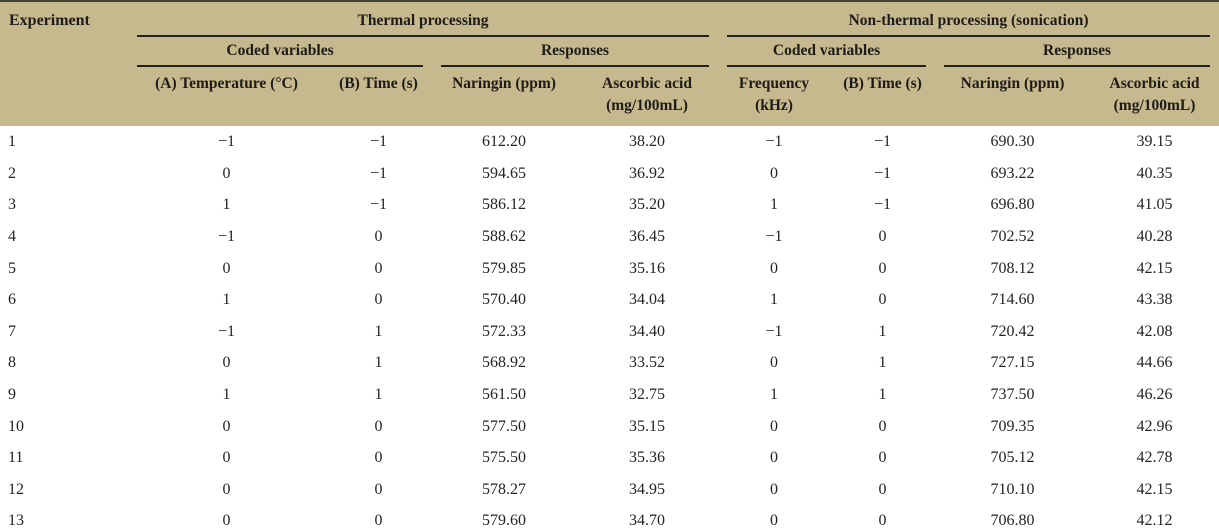  Describe the element at coordinates (647, 489) in the screenshot. I see `thermal-ascorbic-cell: 34.95` at that location.